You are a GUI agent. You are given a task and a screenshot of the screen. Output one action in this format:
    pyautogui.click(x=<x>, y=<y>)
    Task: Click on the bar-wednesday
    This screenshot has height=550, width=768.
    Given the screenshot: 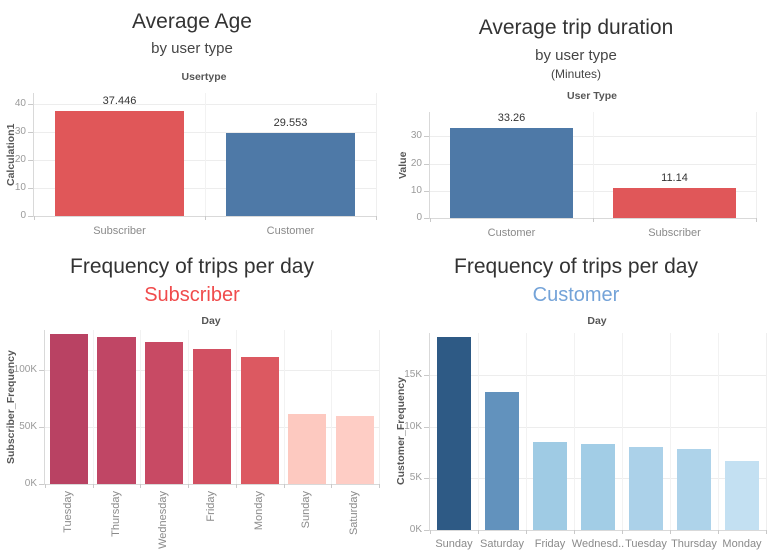 What is the action you would take?
    pyautogui.click(x=164, y=412)
    